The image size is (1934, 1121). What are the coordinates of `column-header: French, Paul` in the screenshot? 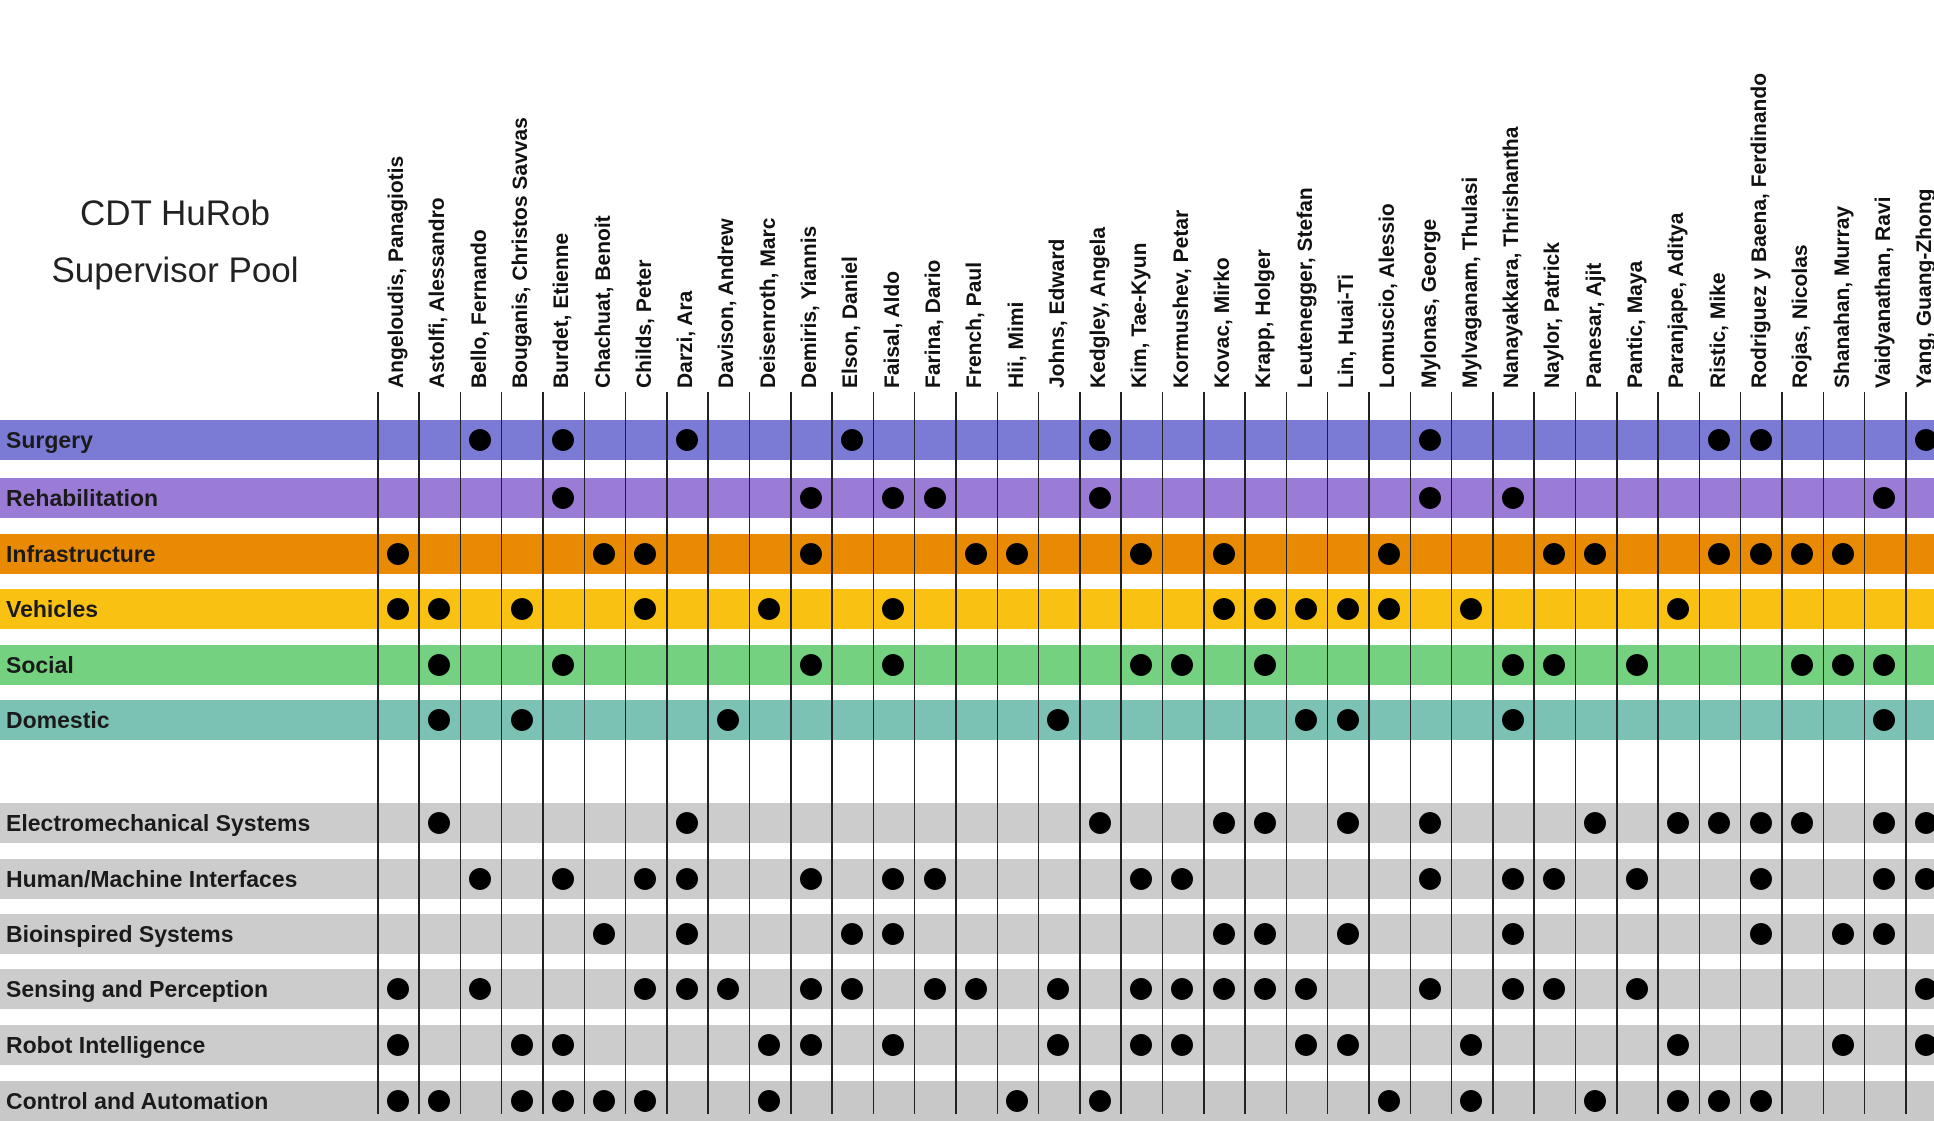 It's located at (975, 324).